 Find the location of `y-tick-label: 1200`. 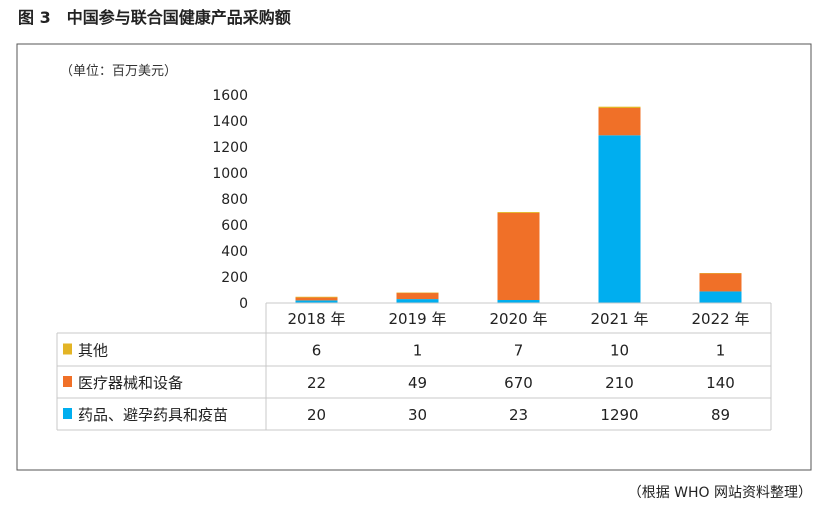

y-tick-label: 1200 is located at coordinates (230, 148).